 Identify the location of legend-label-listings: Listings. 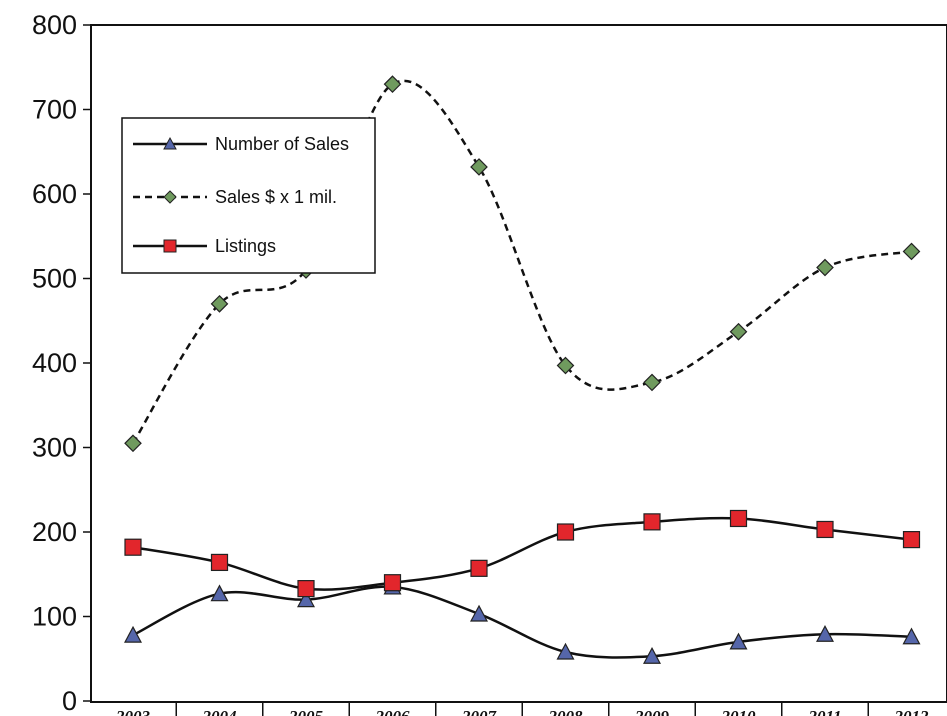
(245, 246).